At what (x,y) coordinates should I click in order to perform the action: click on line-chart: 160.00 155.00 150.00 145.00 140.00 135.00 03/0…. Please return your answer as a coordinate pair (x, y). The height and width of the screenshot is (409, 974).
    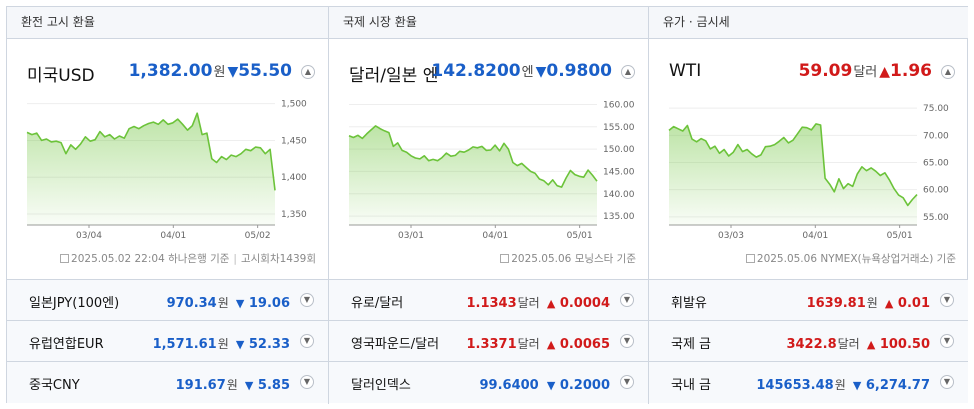
    Looking at the image, I should click on (491, 170).